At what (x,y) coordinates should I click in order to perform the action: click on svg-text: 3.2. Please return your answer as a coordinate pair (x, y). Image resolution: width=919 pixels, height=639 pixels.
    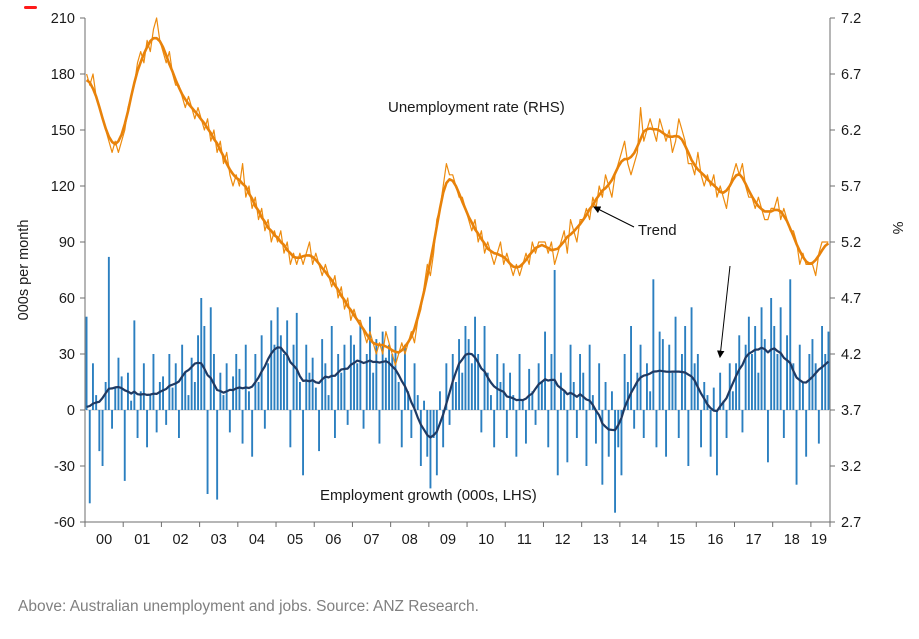
    Looking at the image, I should click on (851, 467).